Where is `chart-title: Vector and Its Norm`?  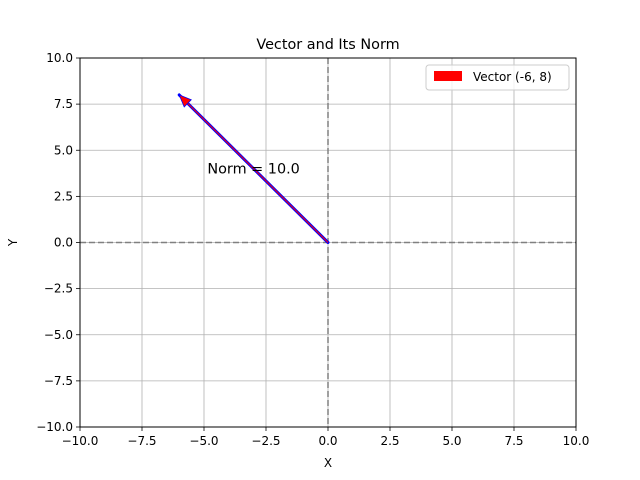
chart-title: Vector and Its Norm is located at coordinates (327, 45).